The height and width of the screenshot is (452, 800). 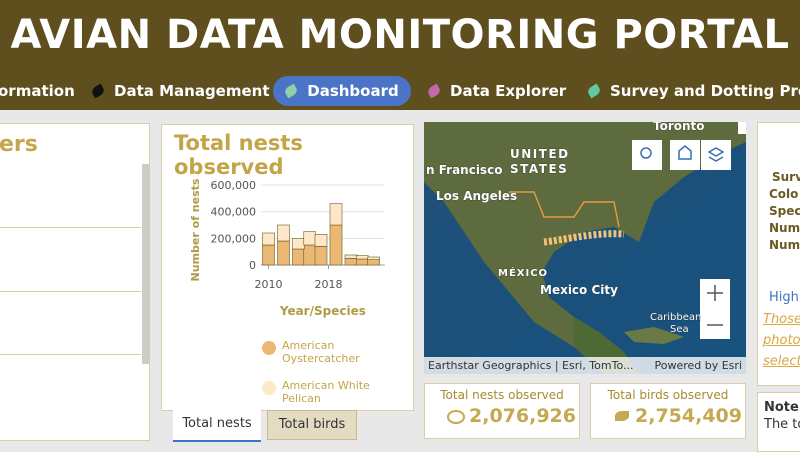 What do you see at coordinates (353, 91) in the screenshot?
I see `nav-label: Dashboard` at bounding box center [353, 91].